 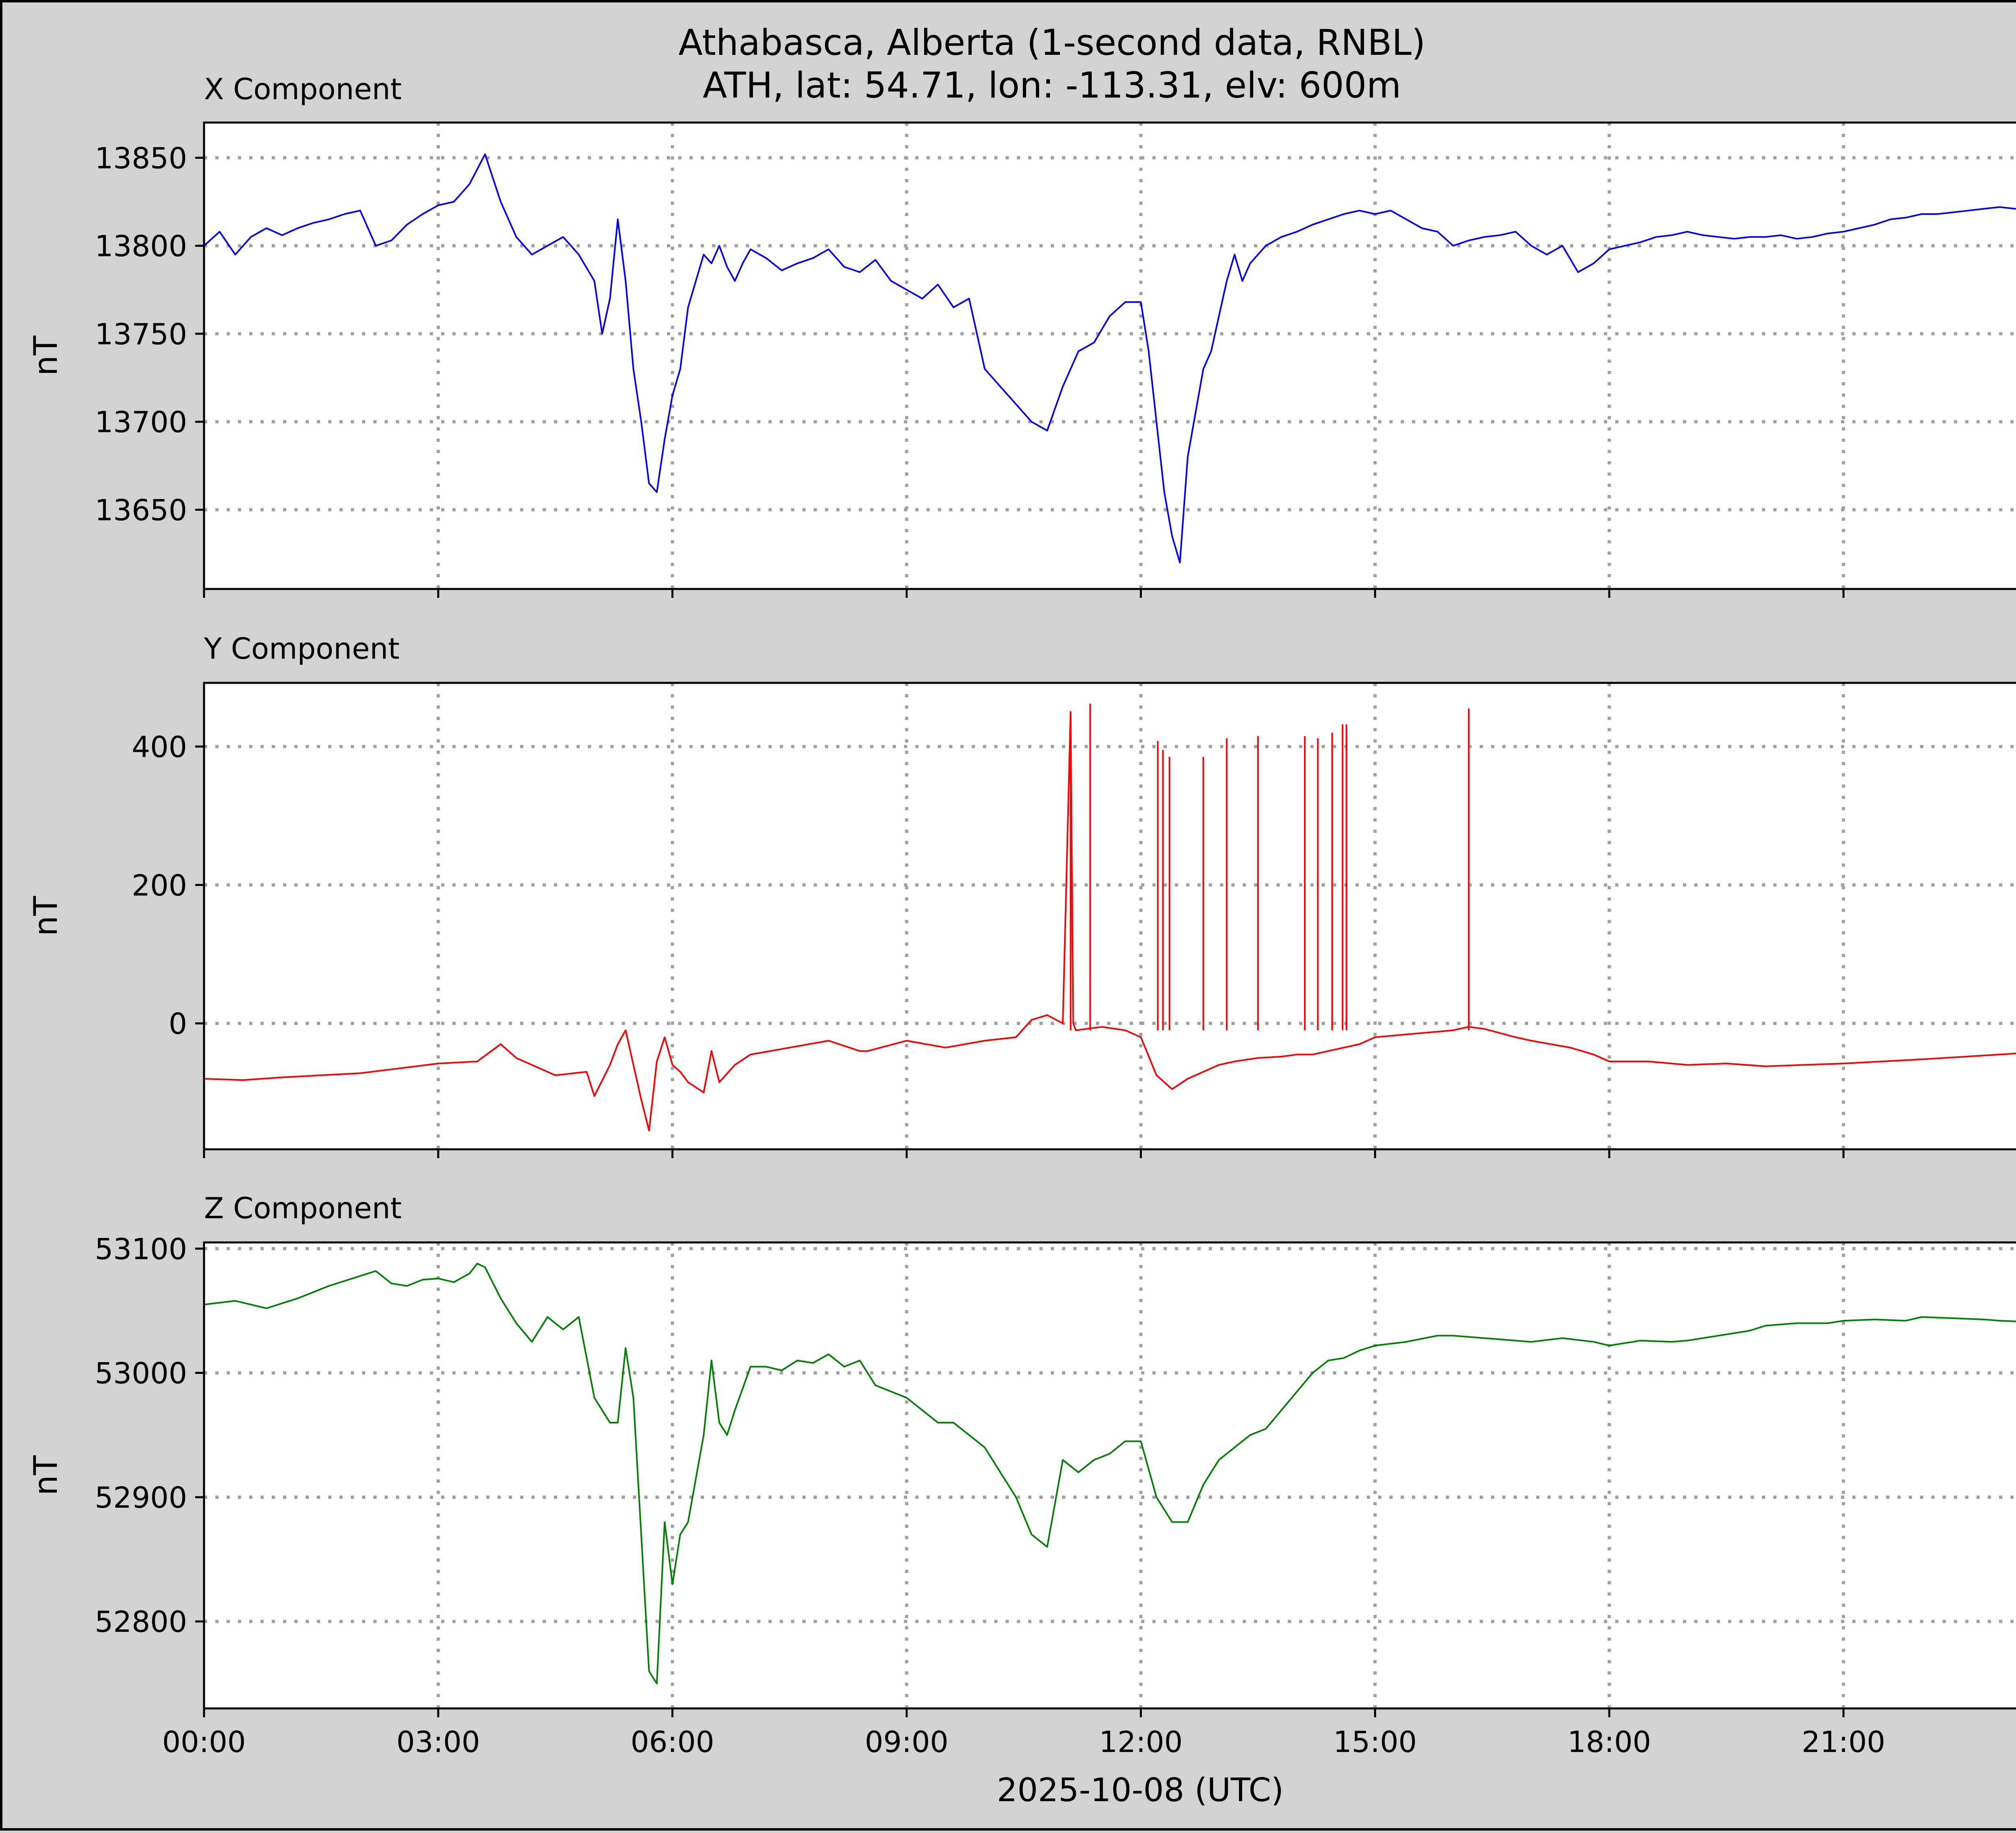 I want to click on x-tick-label: 09:00, so click(x=907, y=1742).